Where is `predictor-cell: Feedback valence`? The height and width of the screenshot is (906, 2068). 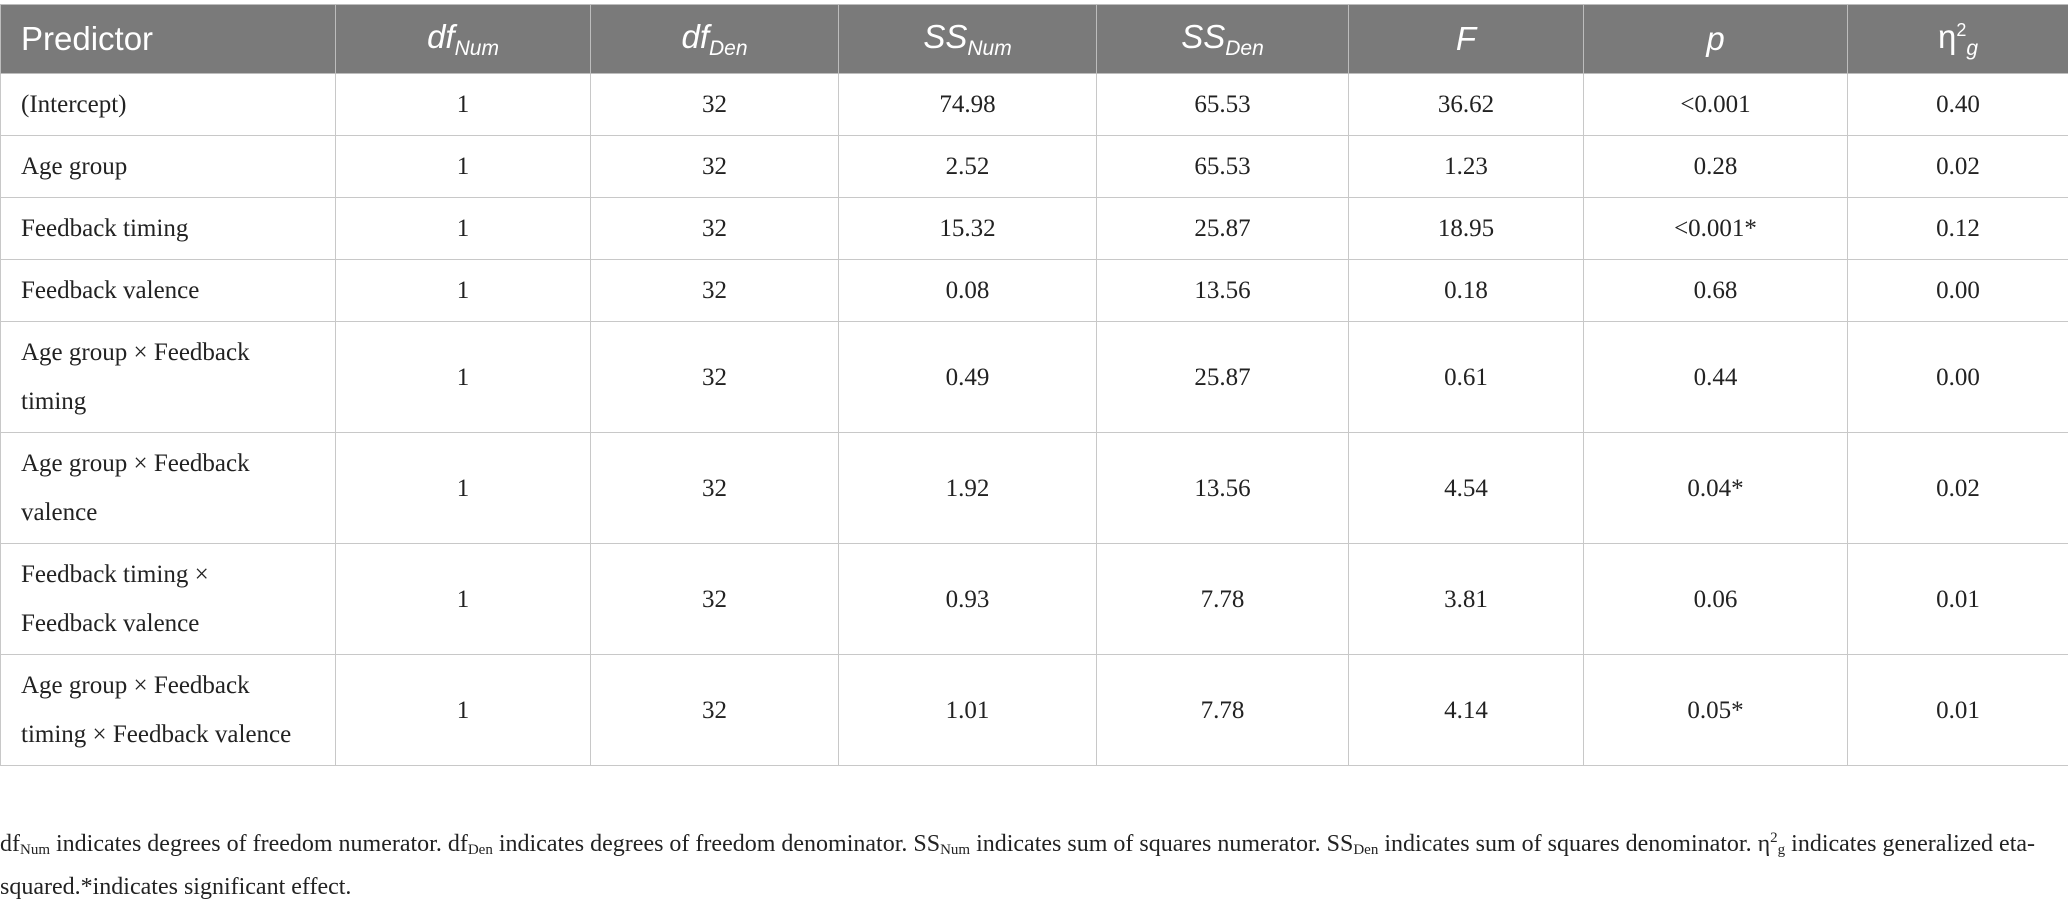 predictor-cell: Feedback valence is located at coordinates (168, 290).